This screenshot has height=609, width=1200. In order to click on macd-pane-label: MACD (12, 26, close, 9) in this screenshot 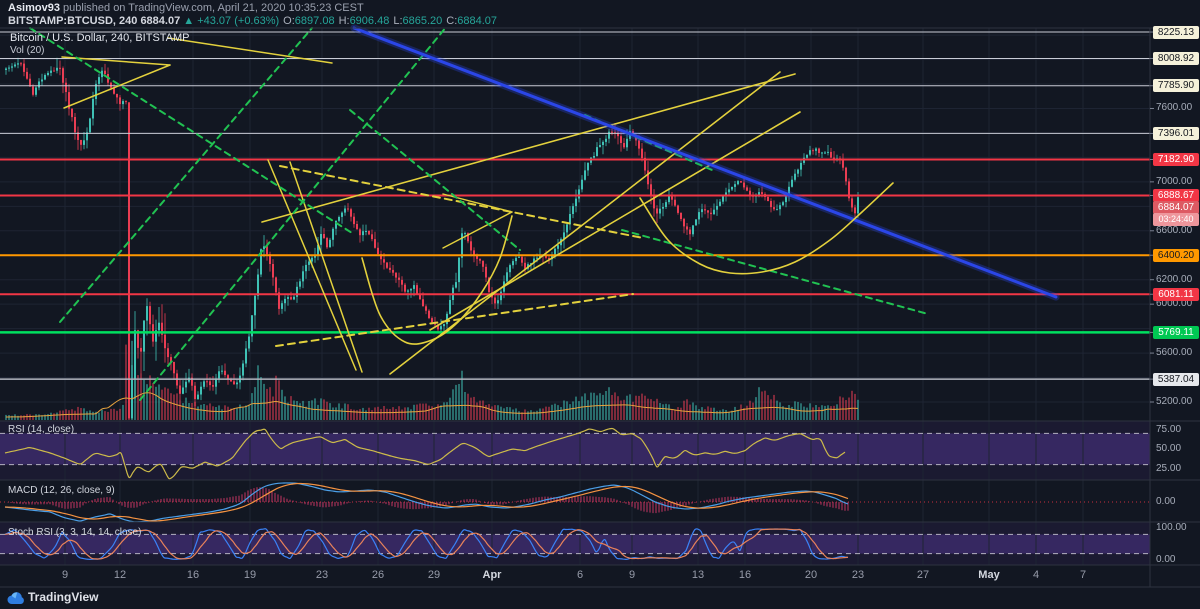, I will do `click(61, 490)`.